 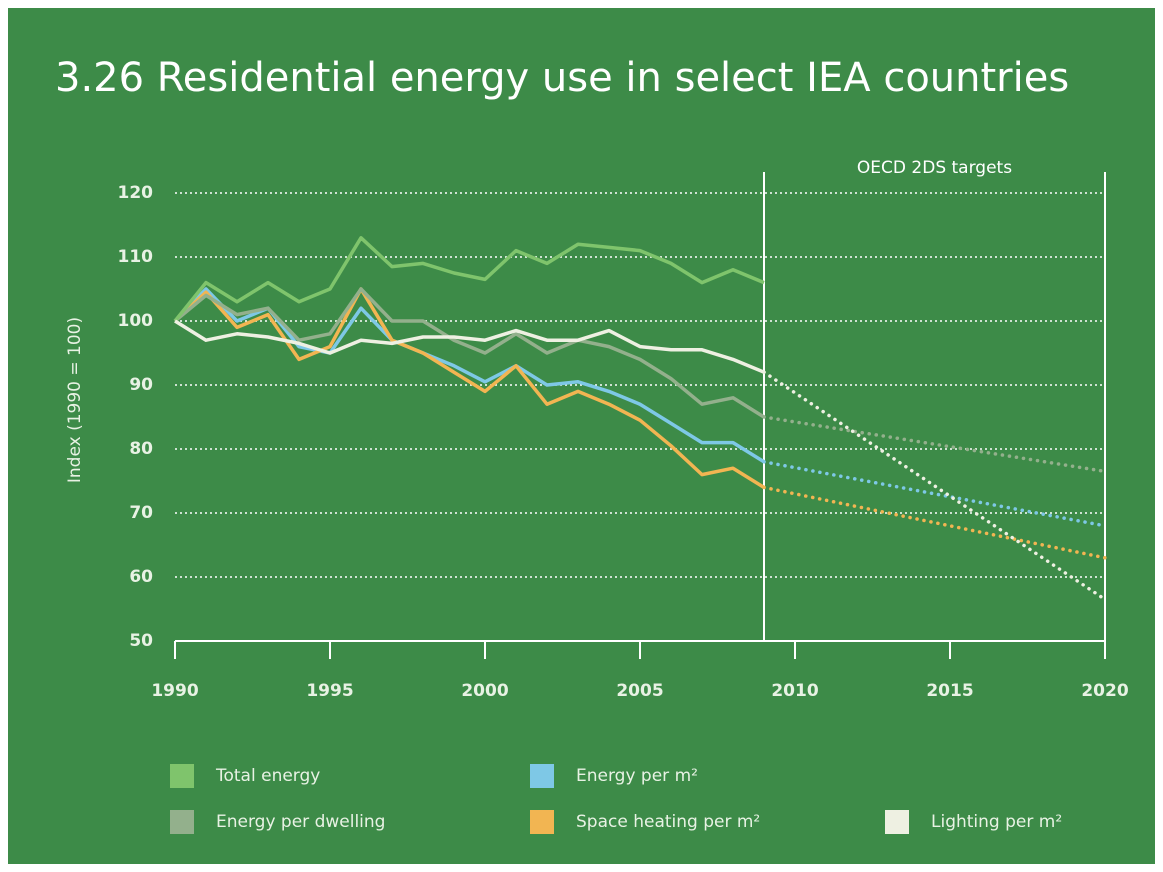 What do you see at coordinates (934, 168) in the screenshot?
I see `annotation: OECD 2DS targets` at bounding box center [934, 168].